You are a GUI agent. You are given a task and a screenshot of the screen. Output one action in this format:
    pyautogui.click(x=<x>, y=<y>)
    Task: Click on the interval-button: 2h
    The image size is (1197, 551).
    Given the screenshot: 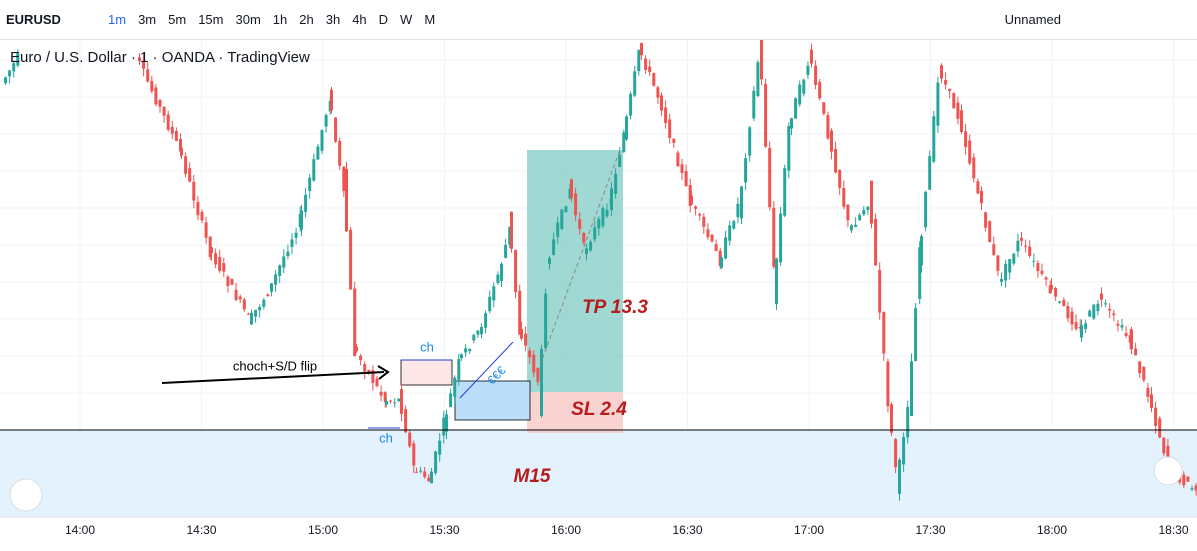 What is the action you would take?
    pyautogui.click(x=306, y=19)
    